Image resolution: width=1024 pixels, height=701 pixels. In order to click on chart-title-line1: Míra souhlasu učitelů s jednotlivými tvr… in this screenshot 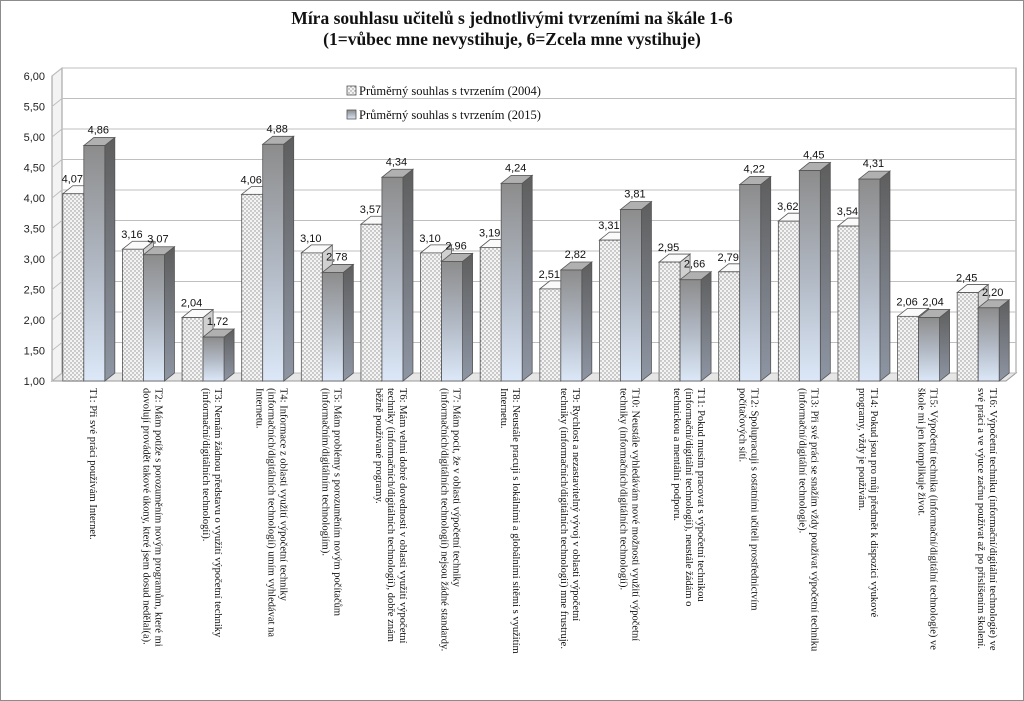, I will do `click(512, 18)`.